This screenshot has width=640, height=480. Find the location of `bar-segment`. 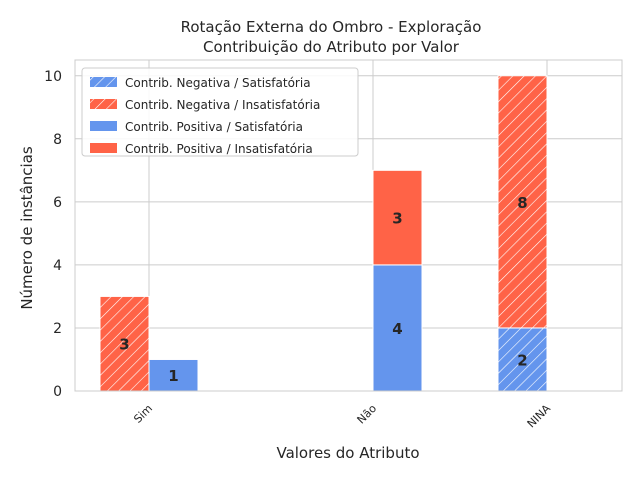

bar-segment is located at coordinates (397, 217).